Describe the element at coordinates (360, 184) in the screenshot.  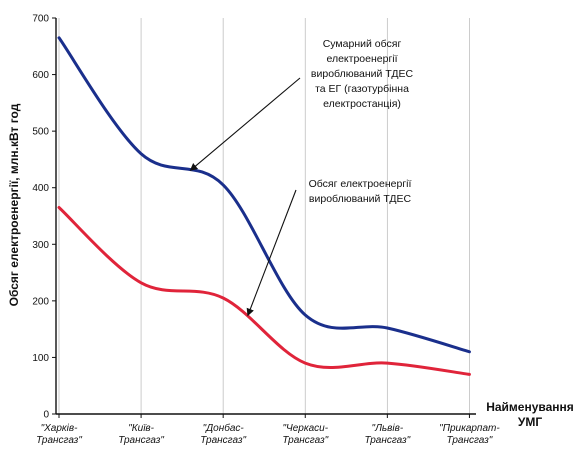
I see `annotation-text: Обсяг електроенергії` at that location.